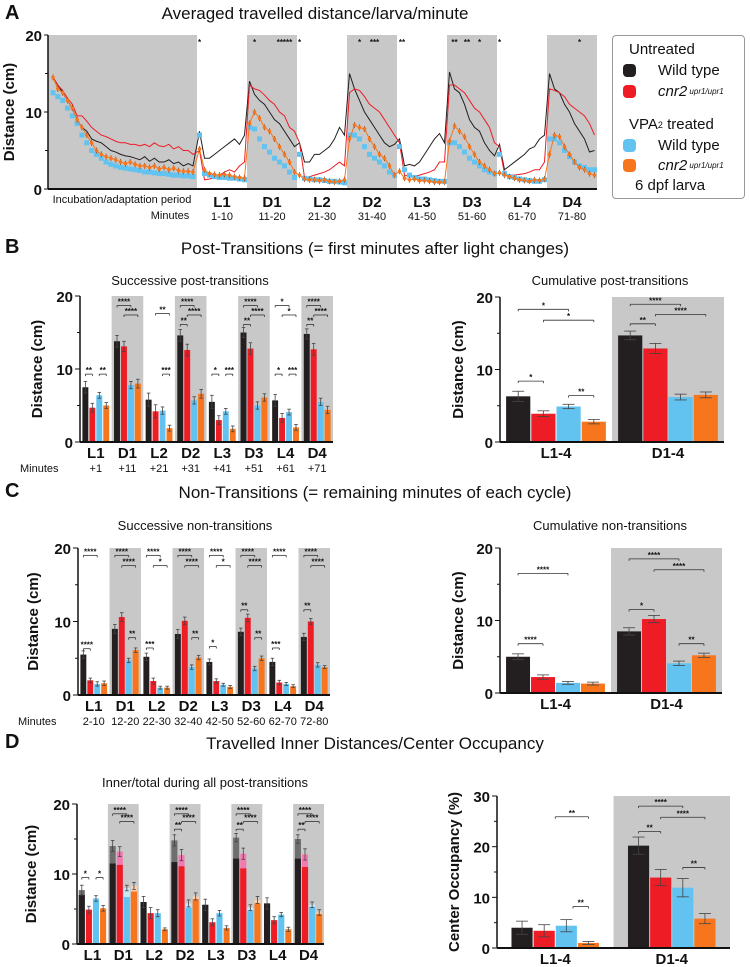 This screenshot has height=967, width=750. What do you see at coordinates (688, 124) in the screenshot?
I see `legend-label: treated` at bounding box center [688, 124].